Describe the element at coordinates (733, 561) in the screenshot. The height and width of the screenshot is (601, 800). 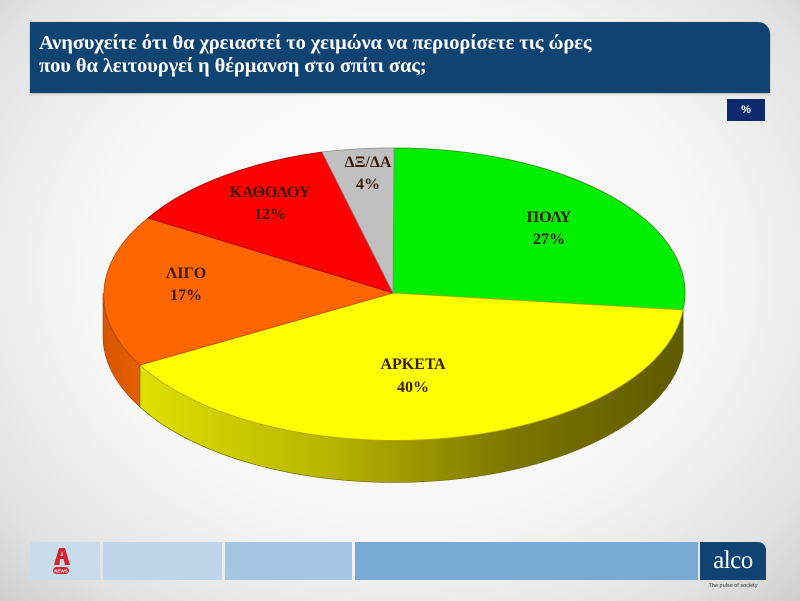
I see `alco-logo: alco` at that location.